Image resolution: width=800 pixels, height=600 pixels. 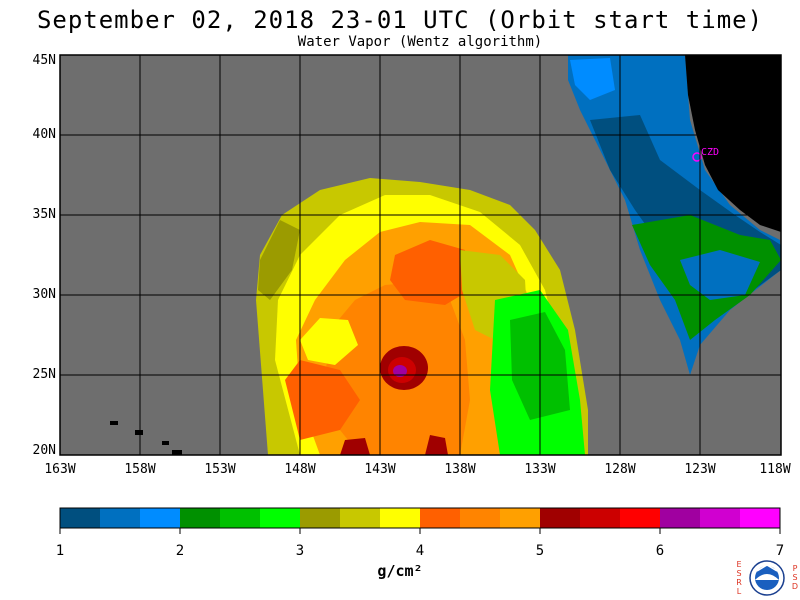 What do you see at coordinates (540, 551) in the screenshot?
I see `colorbar-tick-5: 5` at bounding box center [540, 551].